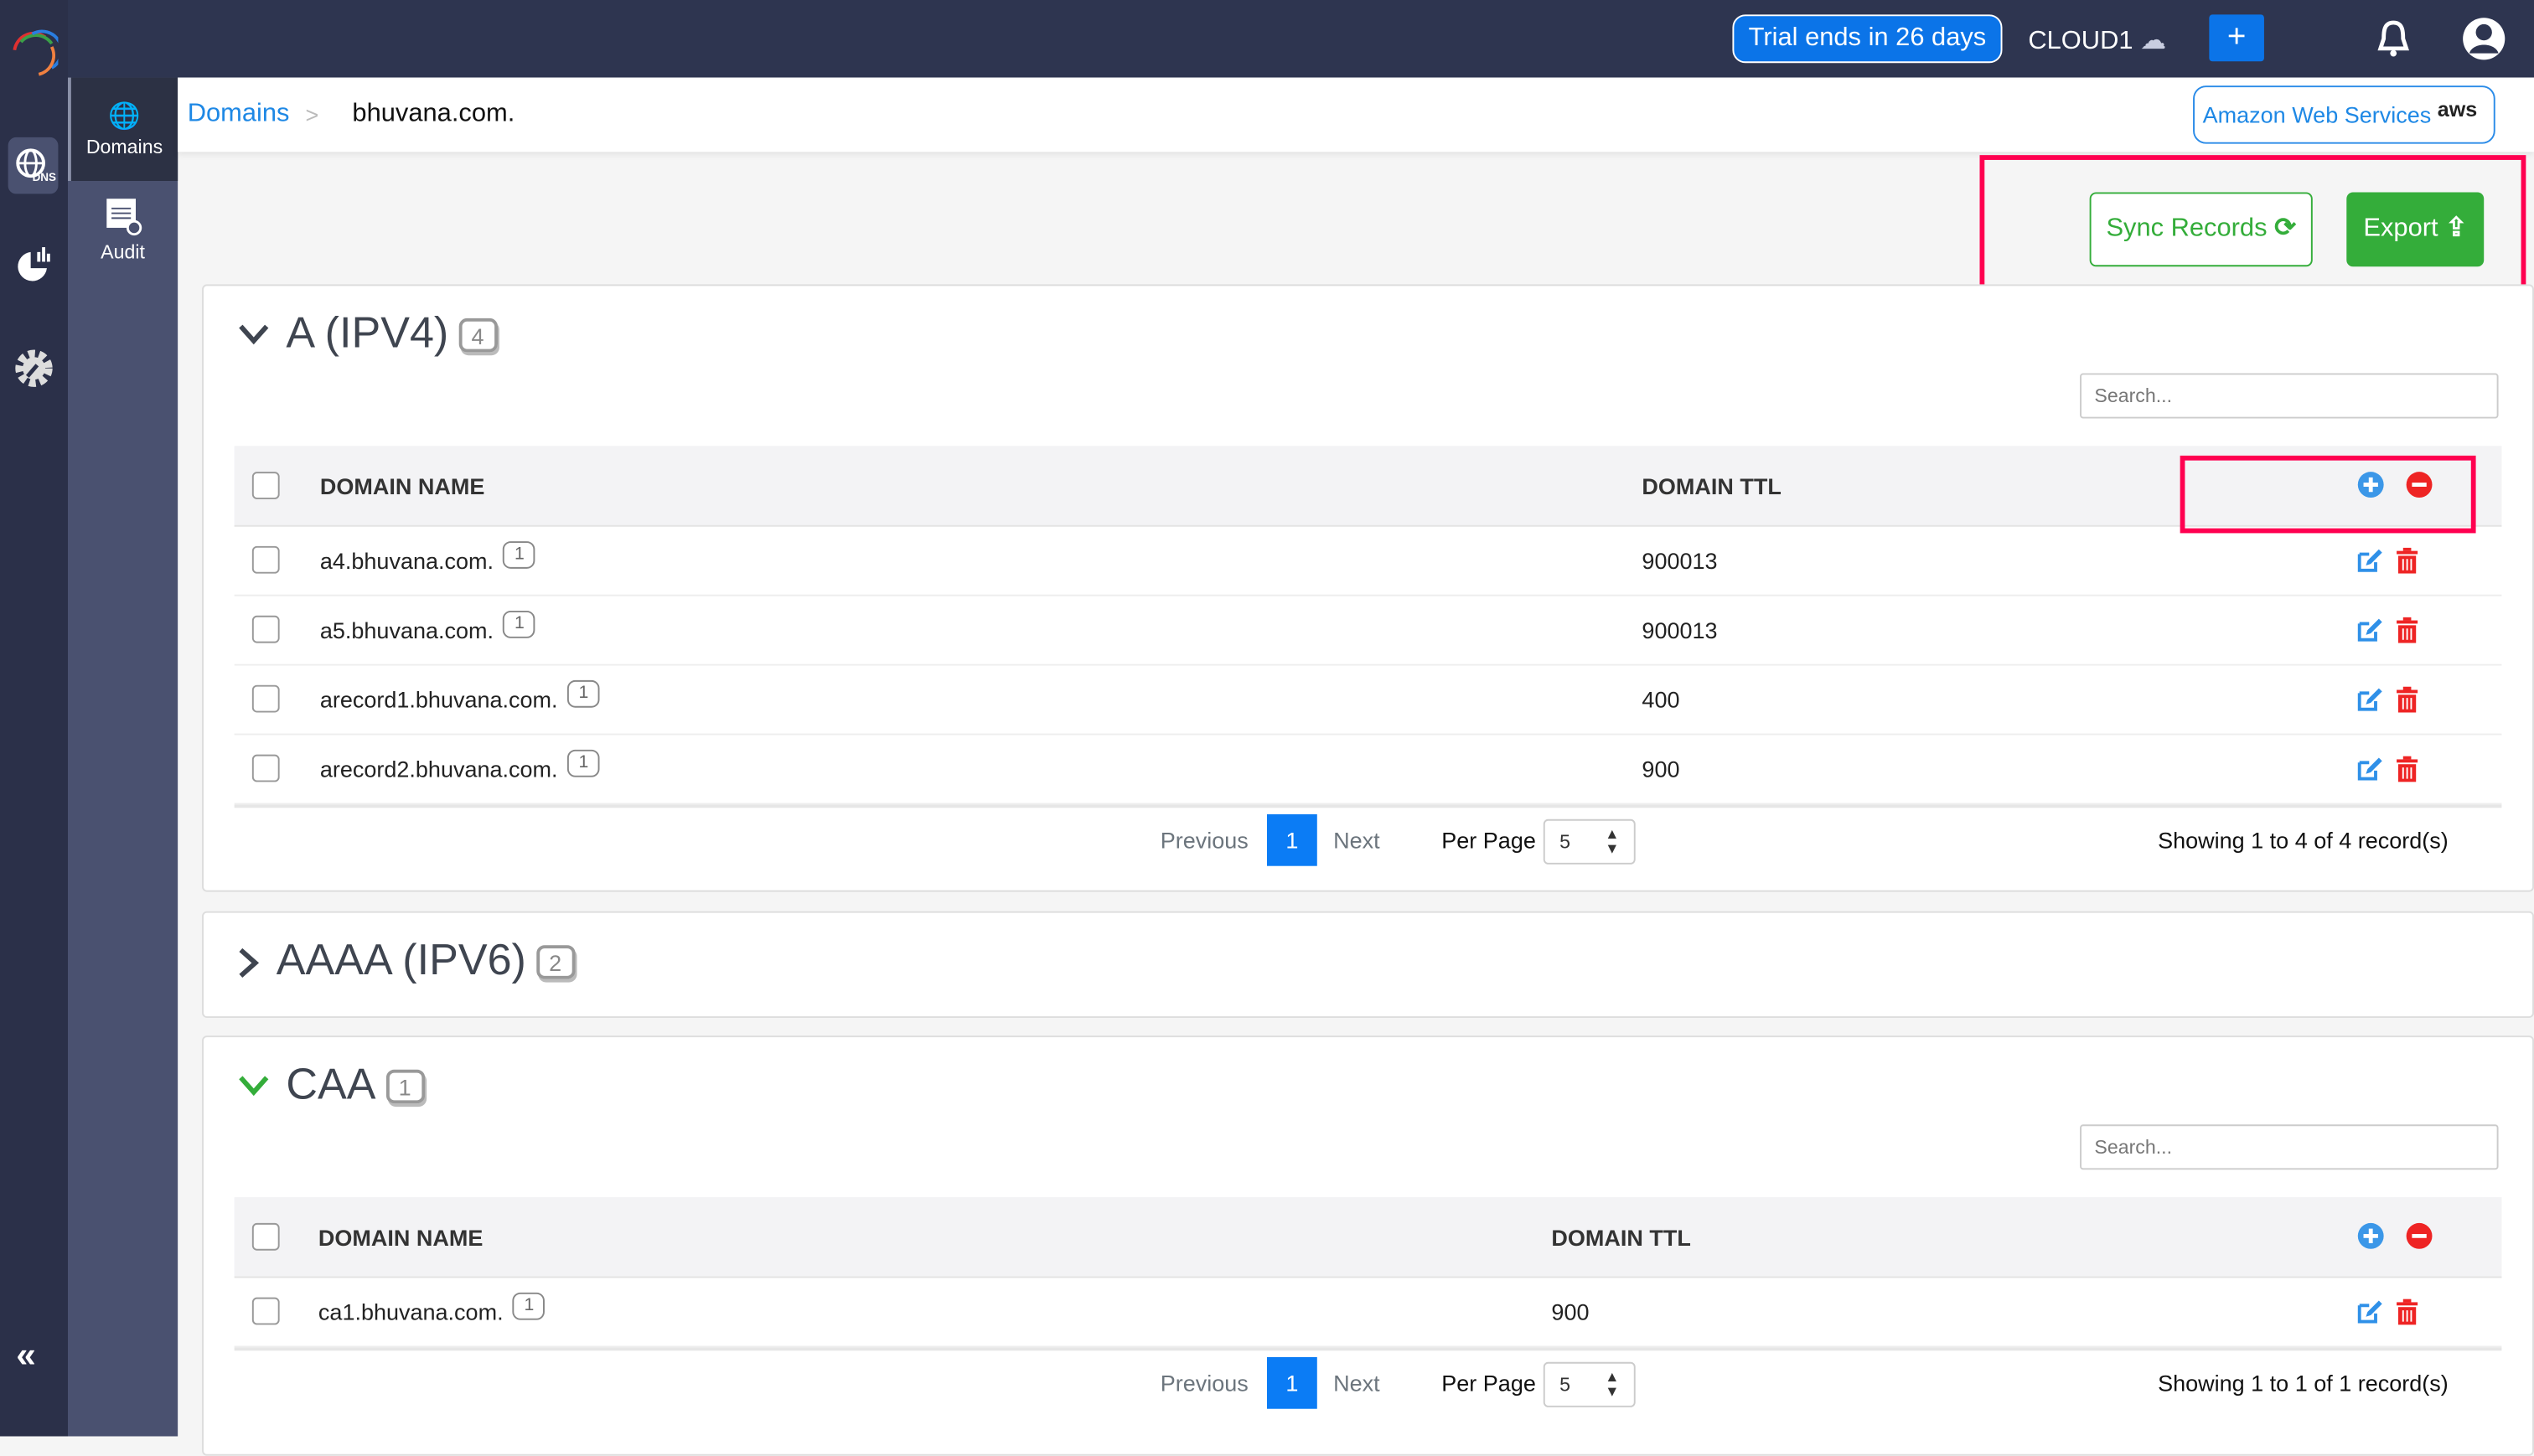 The height and width of the screenshot is (1456, 2534). What do you see at coordinates (2187, 228) in the screenshot?
I see `sync-label: Sync Records` at bounding box center [2187, 228].